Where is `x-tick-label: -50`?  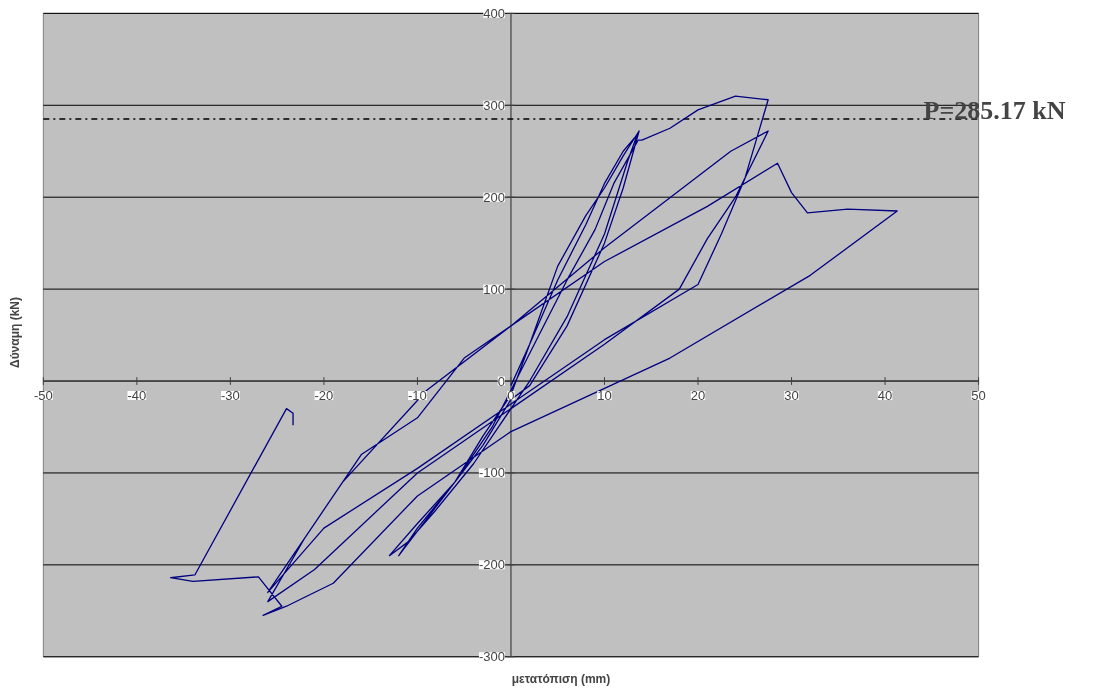
x-tick-label: -50 is located at coordinates (43, 396).